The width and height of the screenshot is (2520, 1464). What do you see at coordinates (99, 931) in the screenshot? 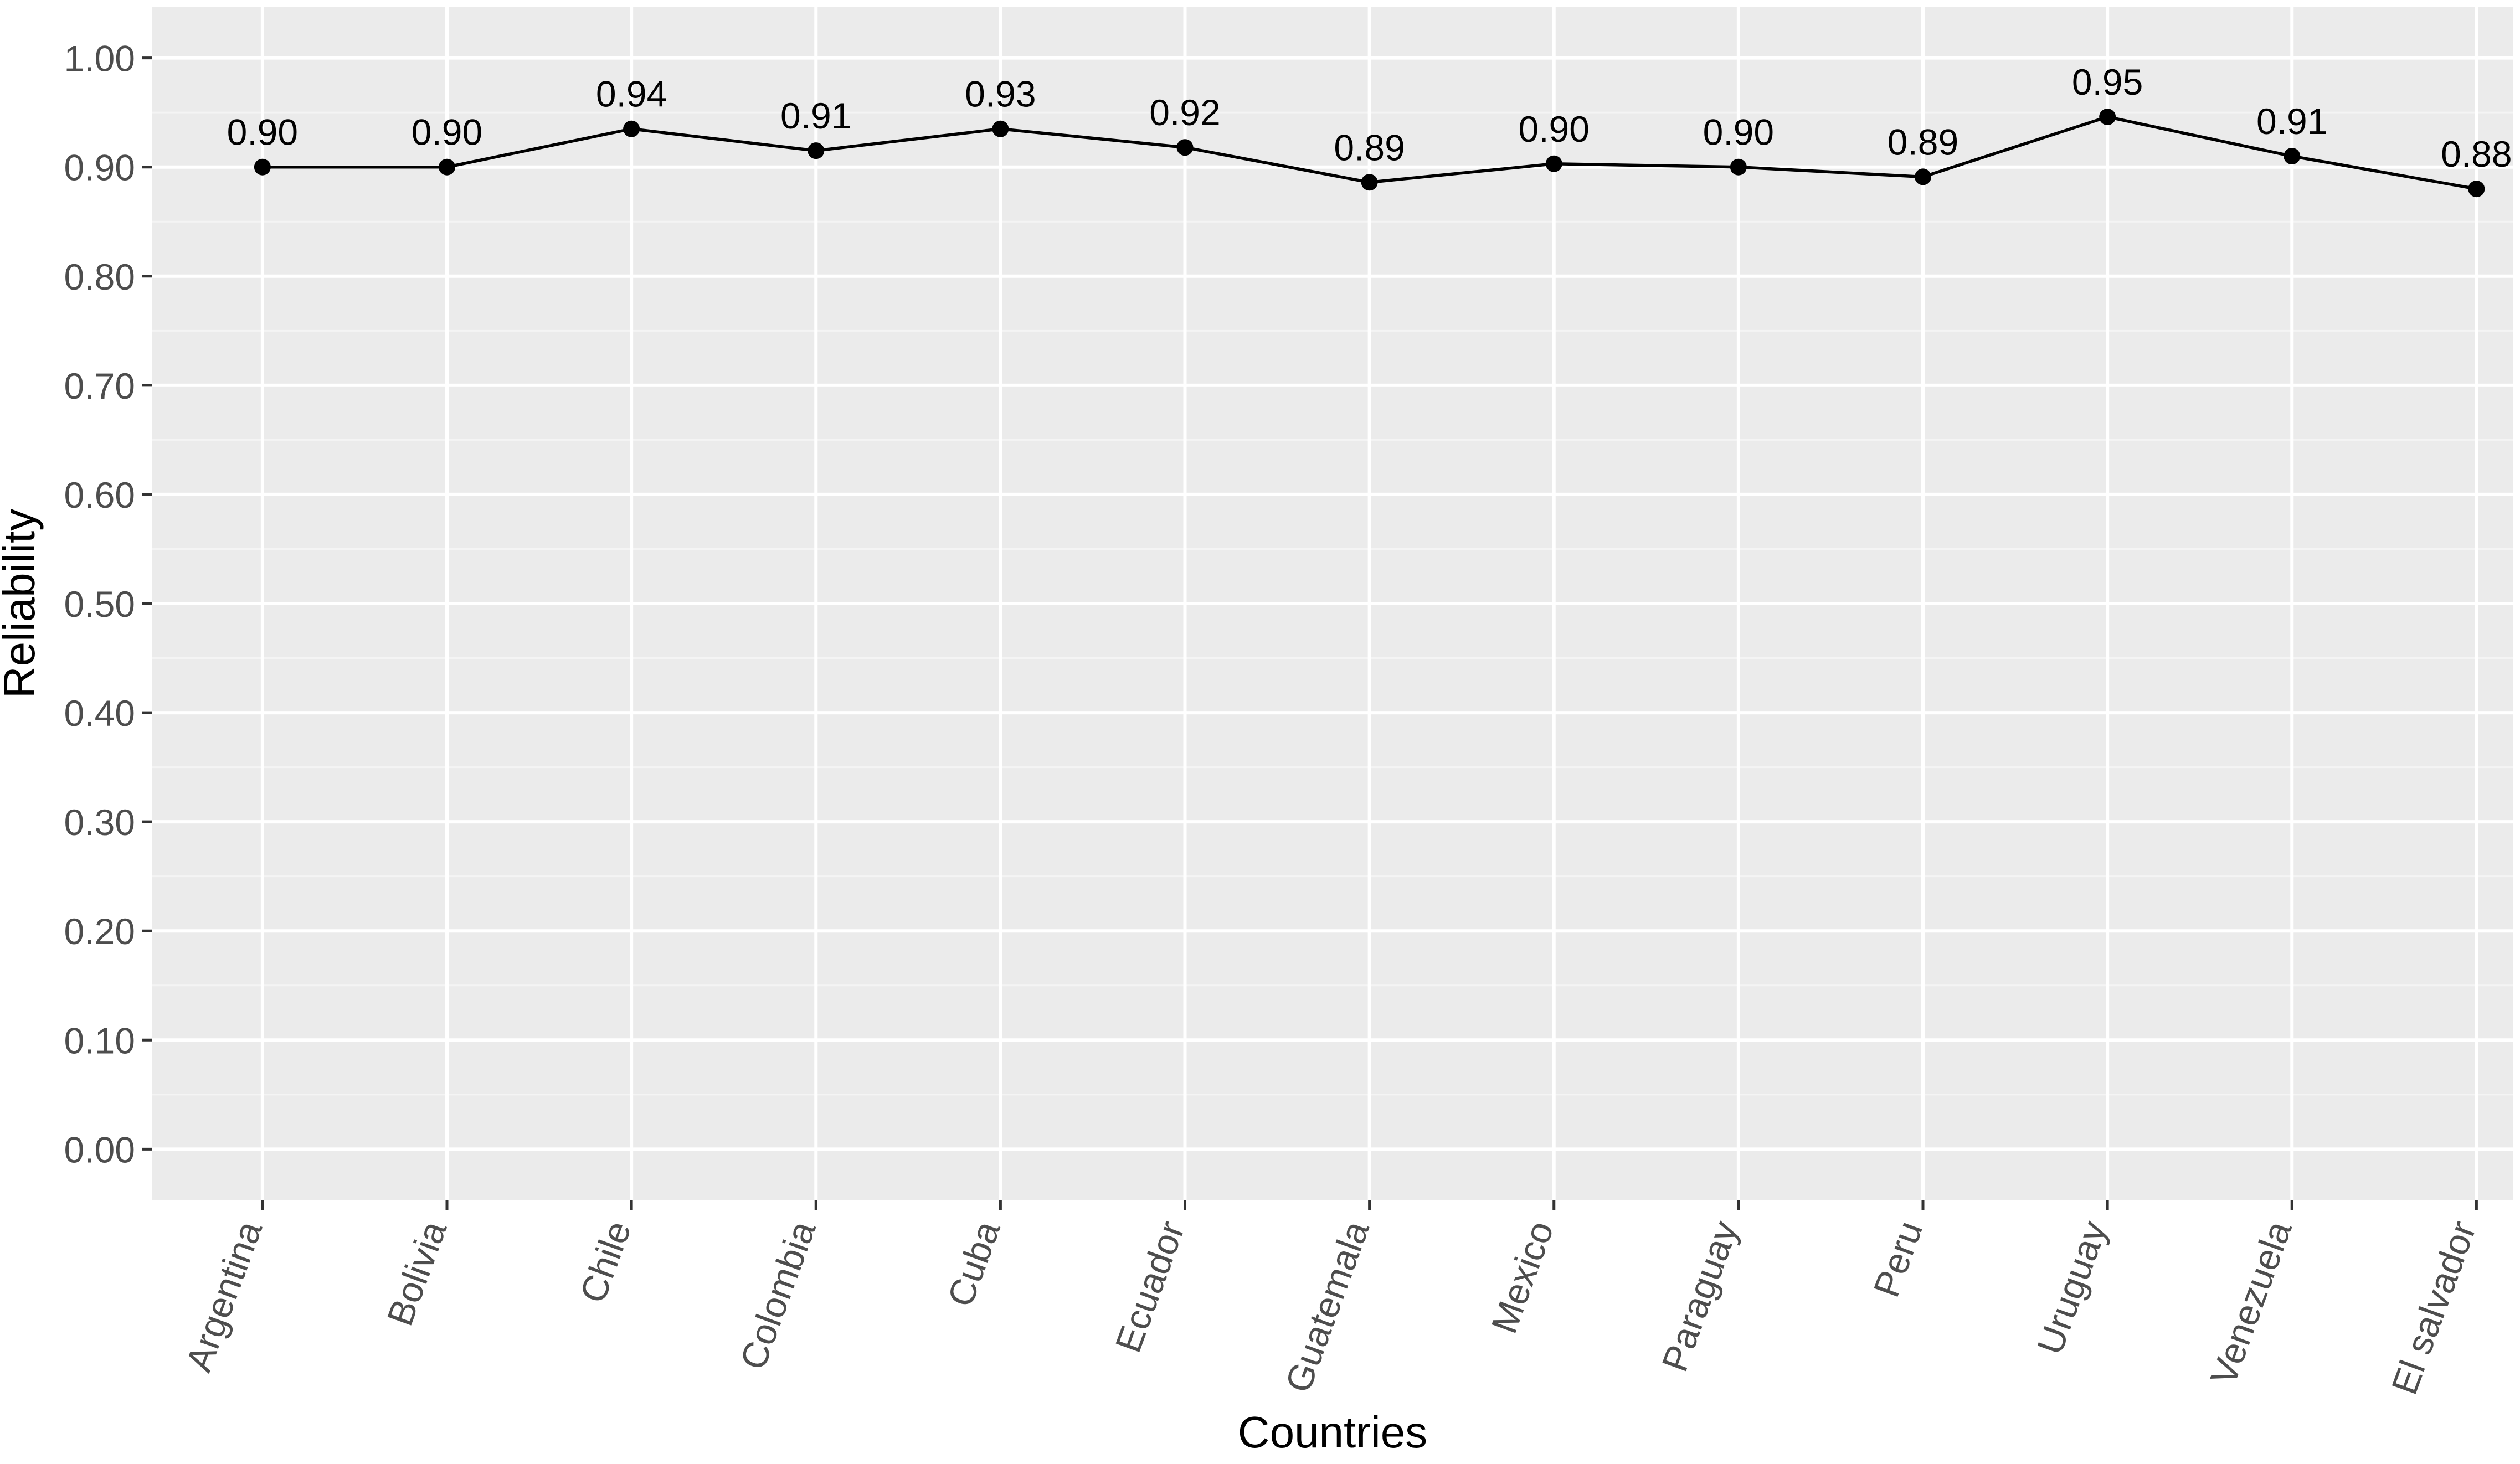
I see `y-tick-label: 0.20` at bounding box center [99, 931].